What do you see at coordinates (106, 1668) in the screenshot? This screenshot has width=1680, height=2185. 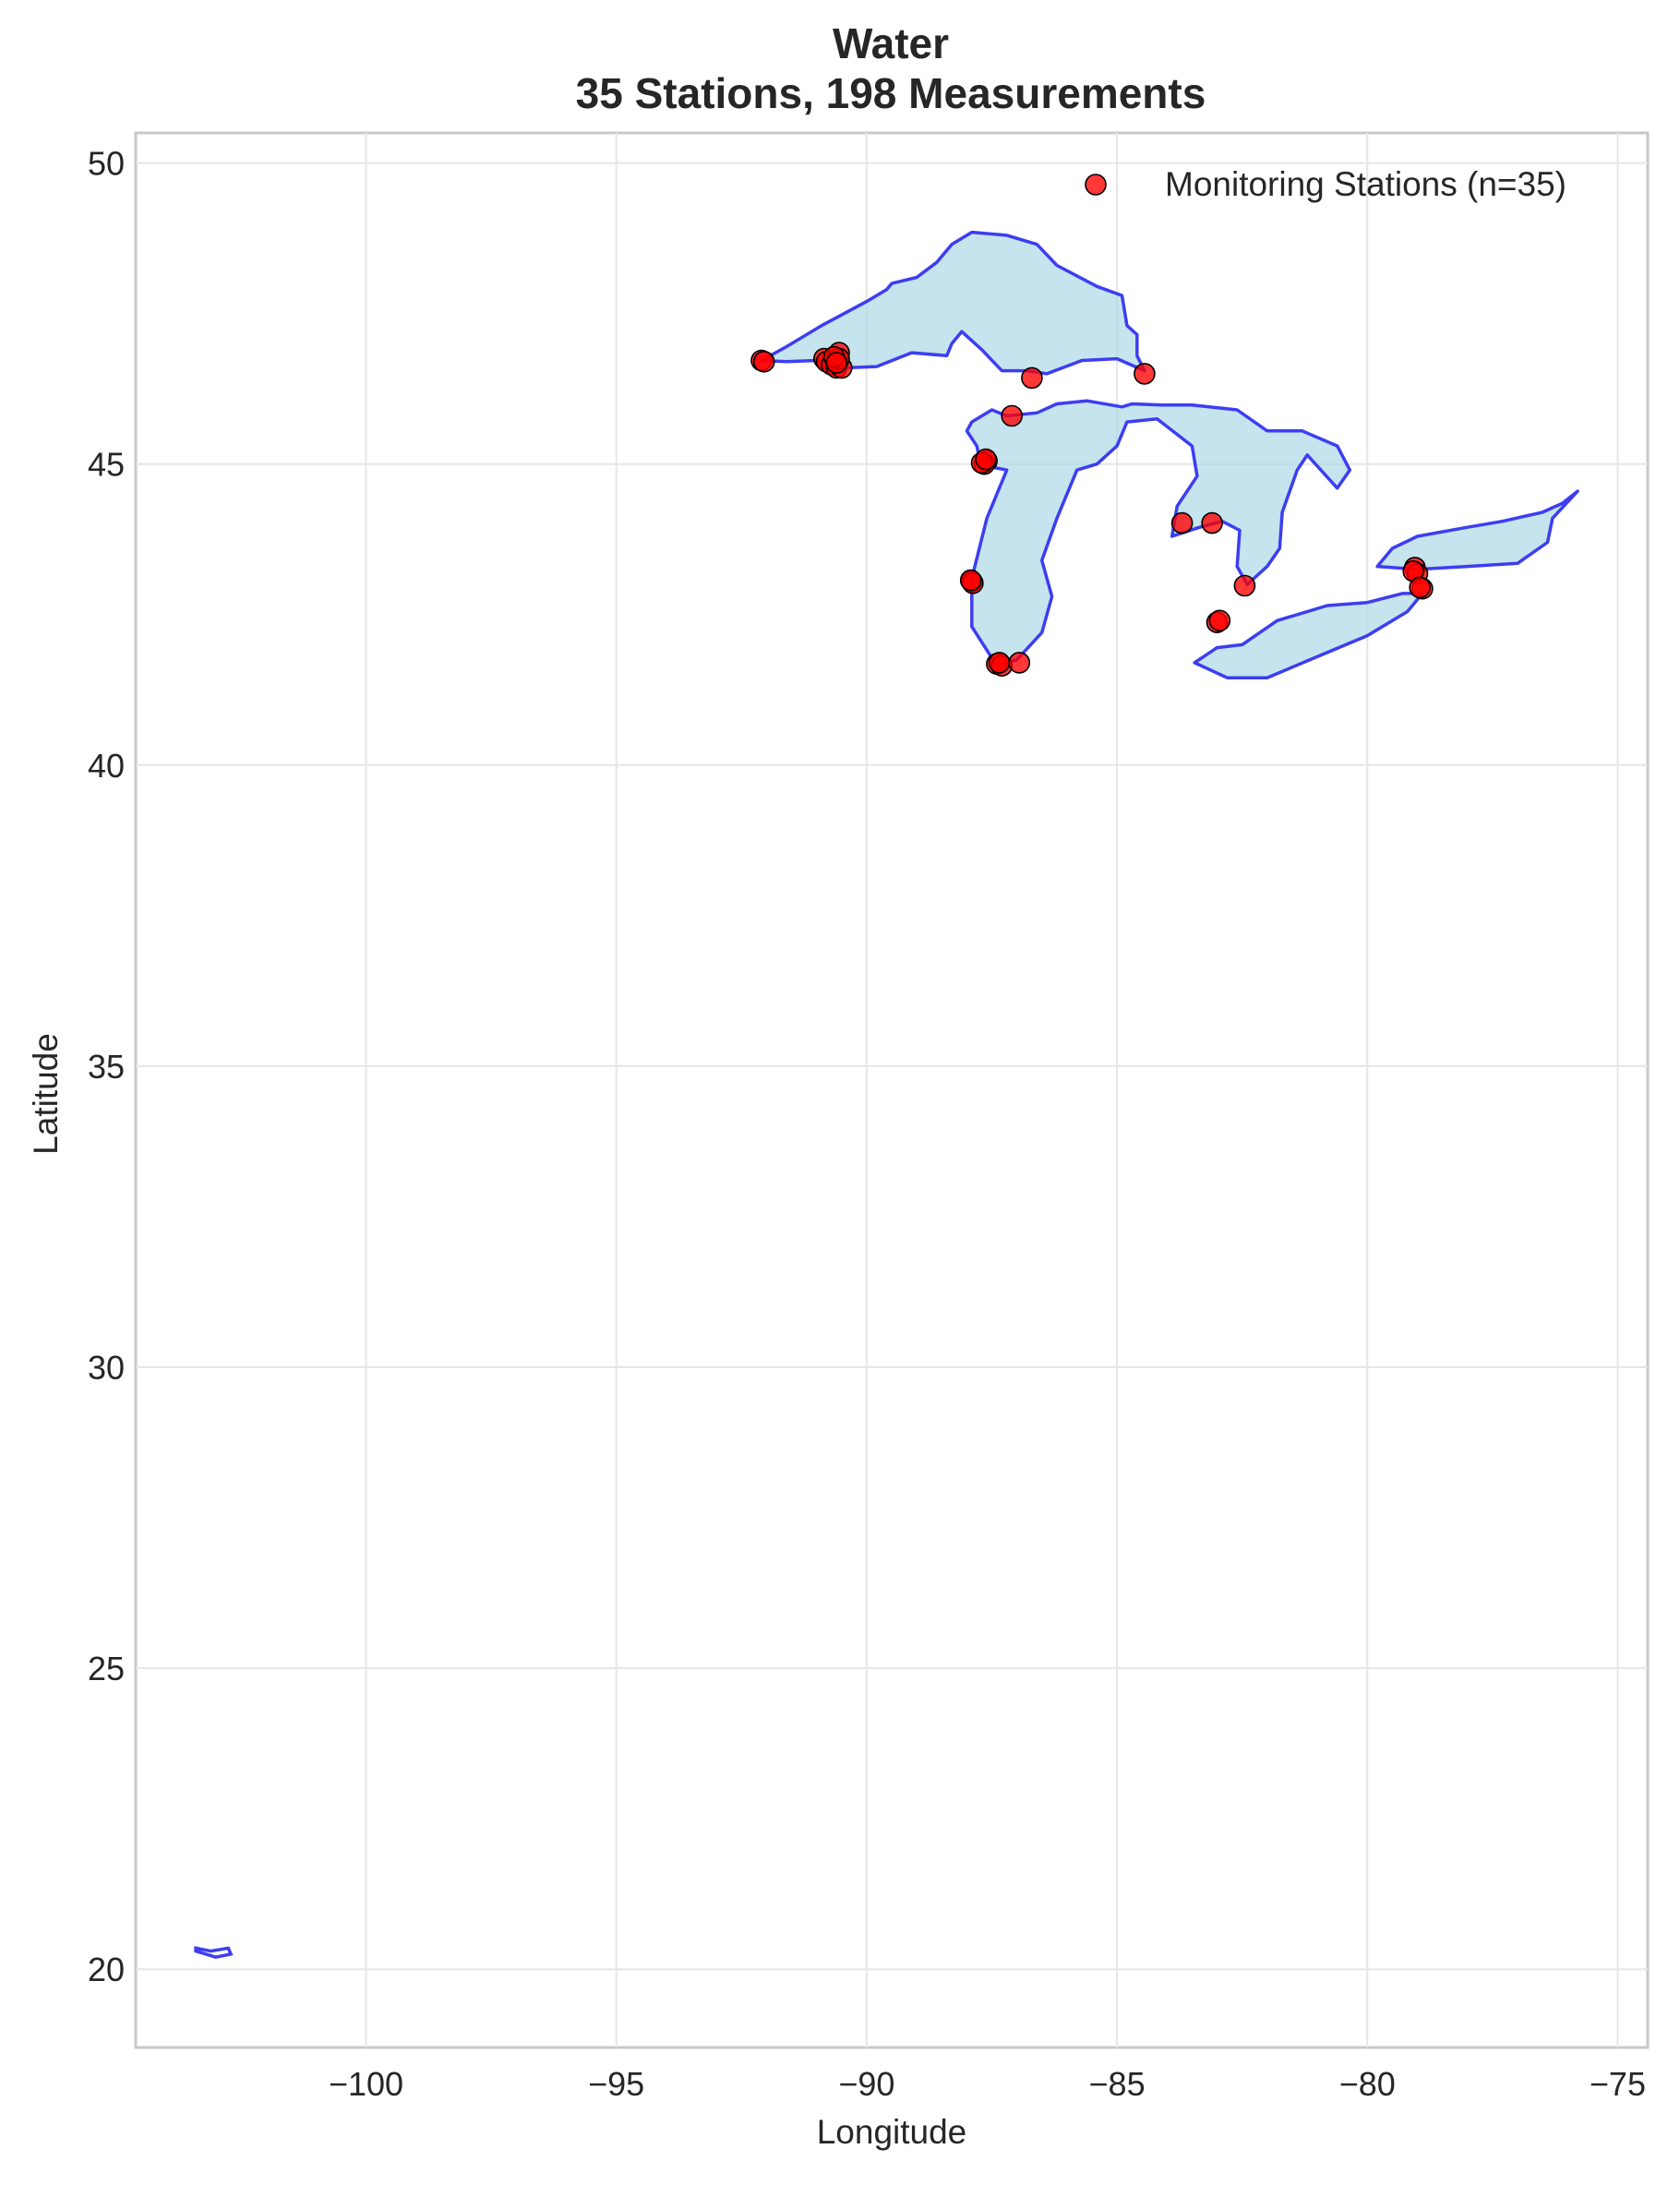 I see `y-tick-label: 25` at bounding box center [106, 1668].